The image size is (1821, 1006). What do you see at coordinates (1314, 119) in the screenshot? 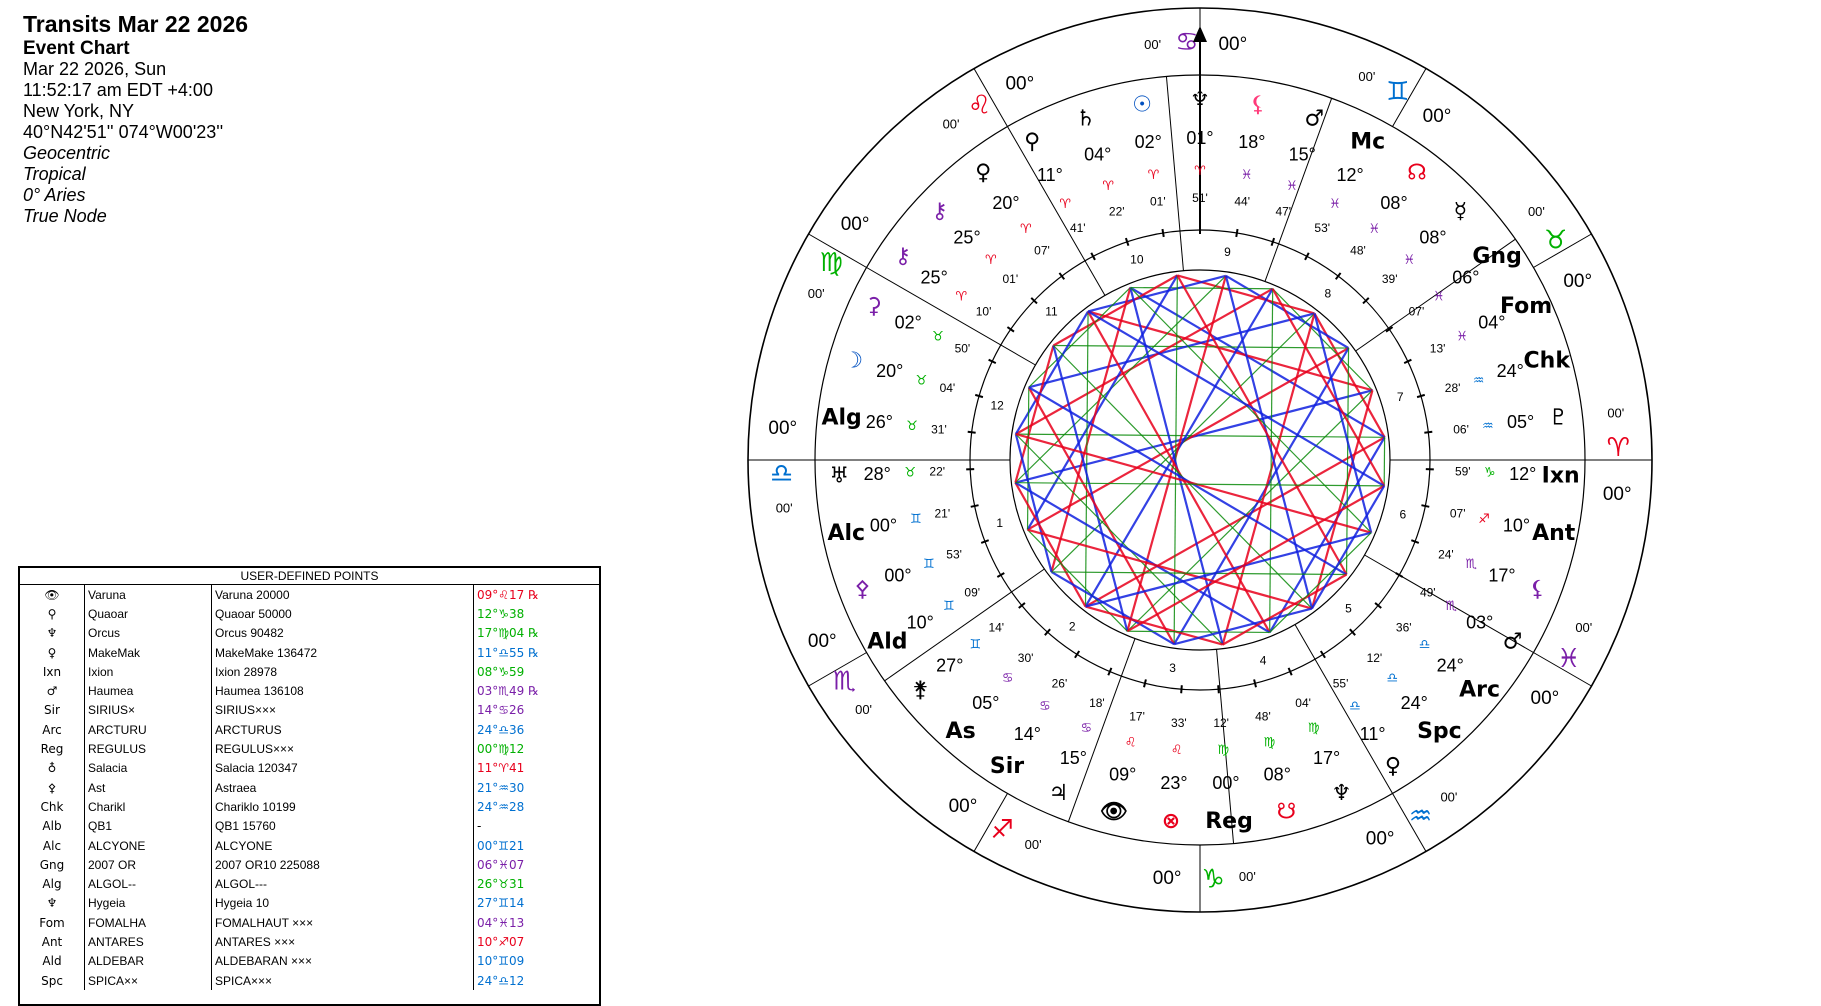
I see `planet-mars-icon: ♂` at bounding box center [1314, 119].